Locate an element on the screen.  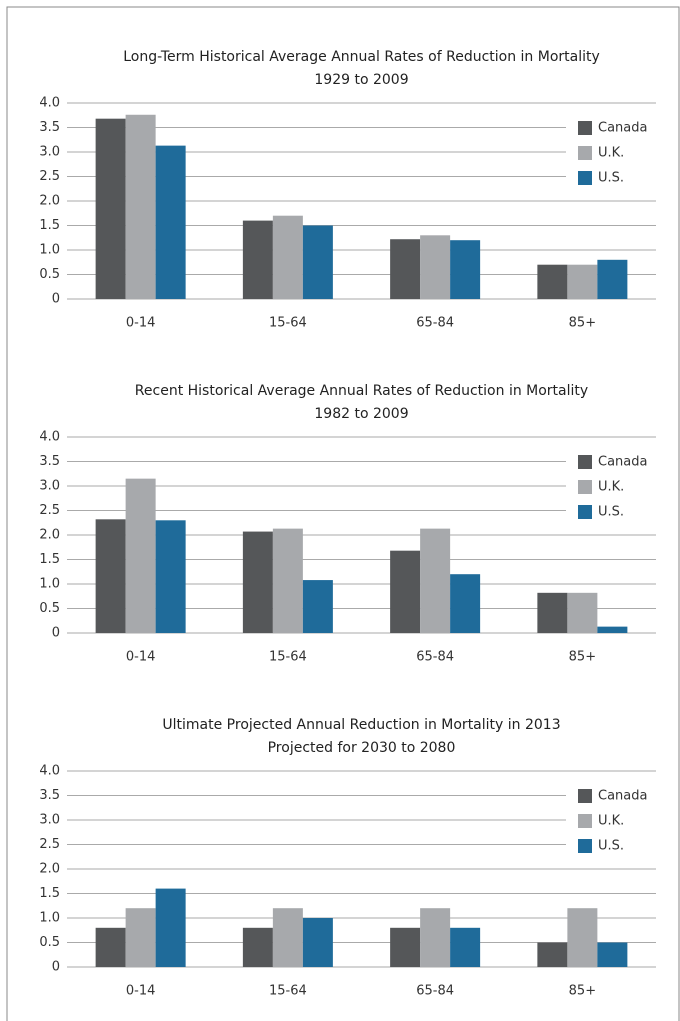
chart-subtitle: 1929 to 2009 is located at coordinates (361, 80).